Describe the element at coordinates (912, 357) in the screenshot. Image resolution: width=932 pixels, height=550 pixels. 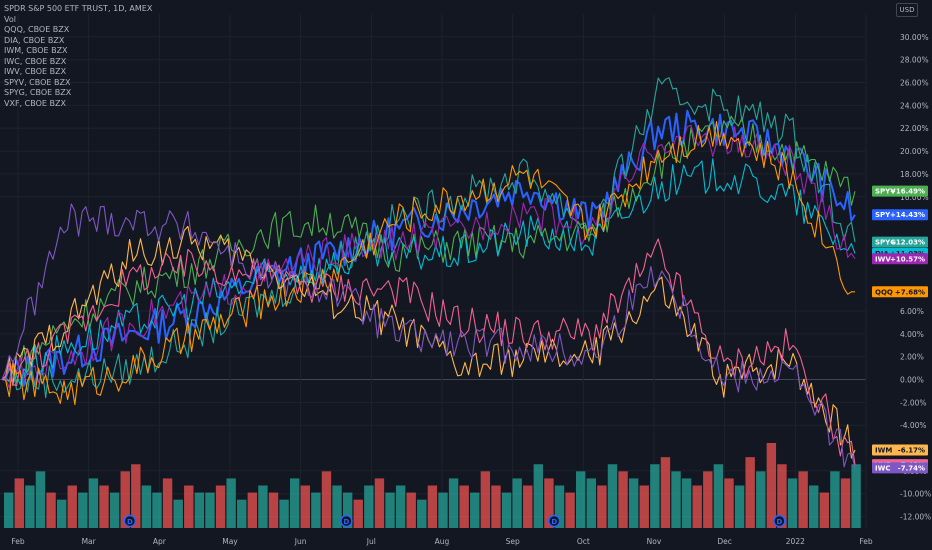
I see `y-tick-label: 2.00%` at that location.